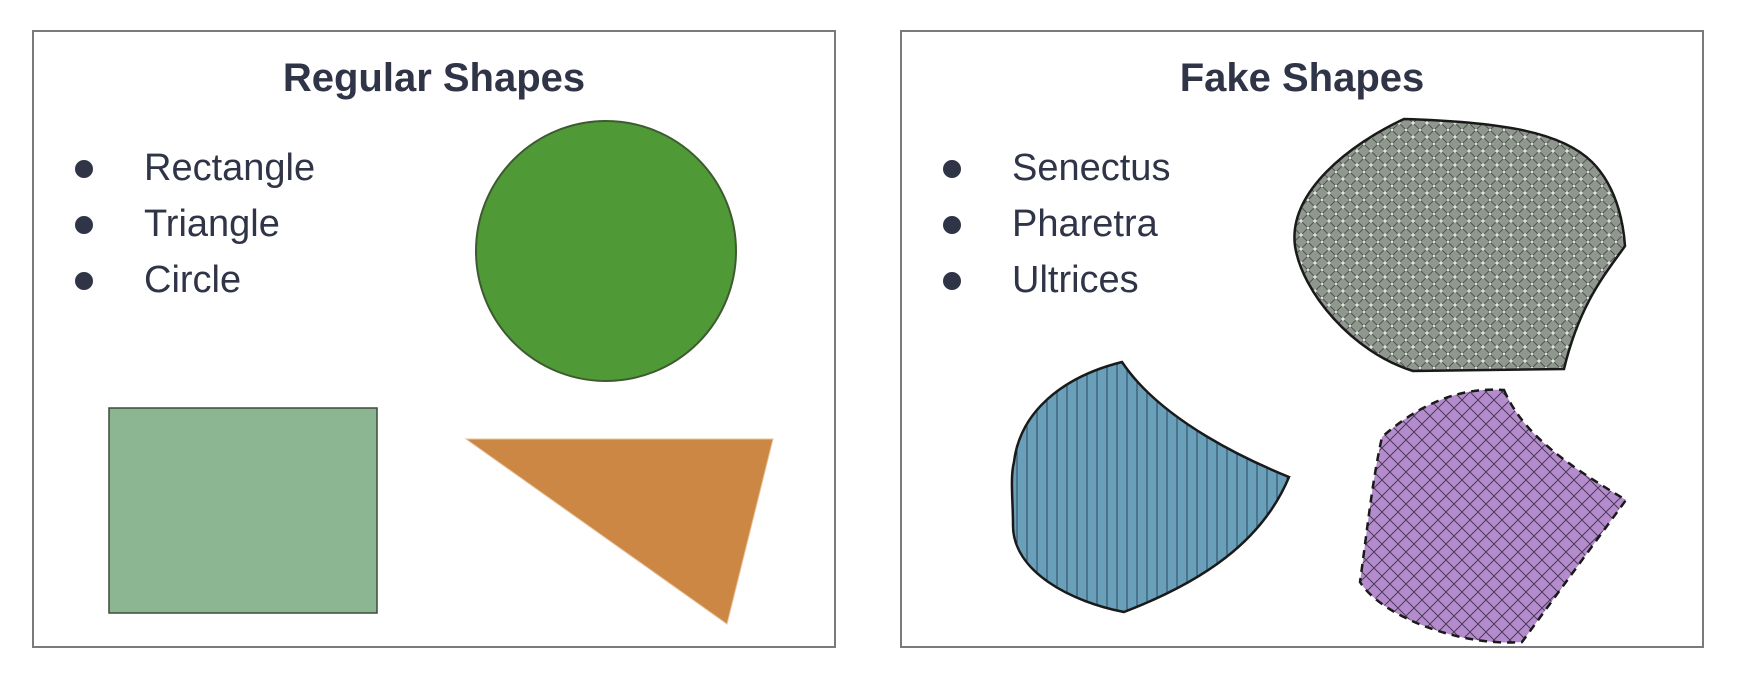 Image resolution: width=1744 pixels, height=676 pixels. Describe the element at coordinates (1036, 168) in the screenshot. I see `list-item: Senectus` at that location.